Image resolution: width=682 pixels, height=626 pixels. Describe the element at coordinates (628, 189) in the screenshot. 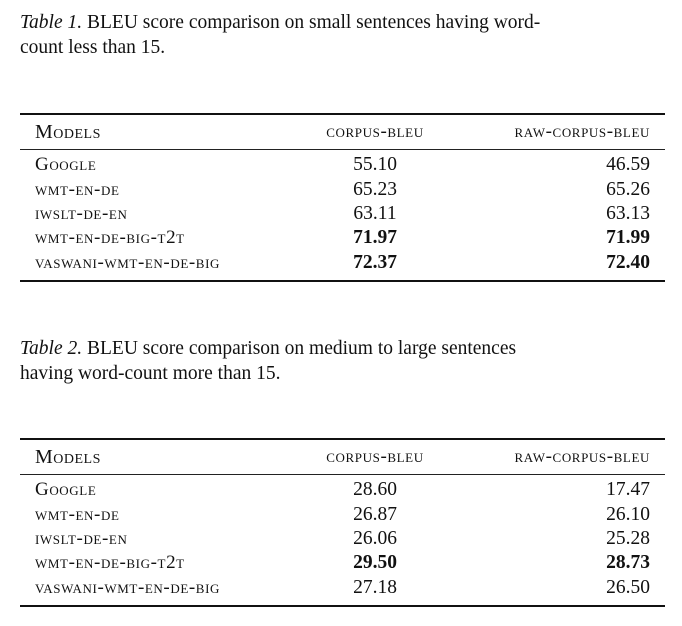

I see `raw-corpus-bleu-value: 65.26` at that location.